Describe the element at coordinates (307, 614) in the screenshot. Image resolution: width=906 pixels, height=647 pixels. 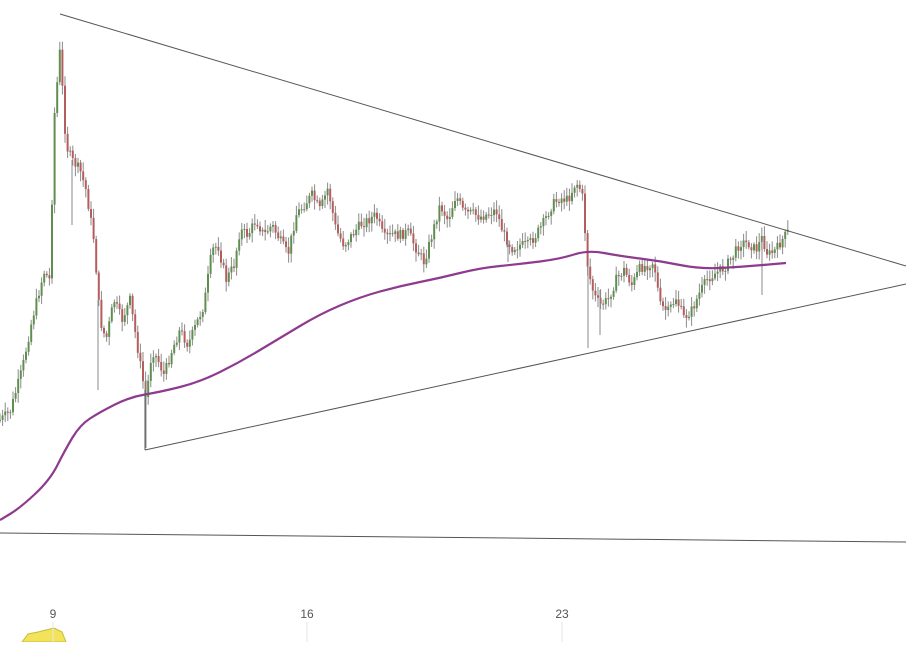
I see `x-tick-label: 16` at that location.